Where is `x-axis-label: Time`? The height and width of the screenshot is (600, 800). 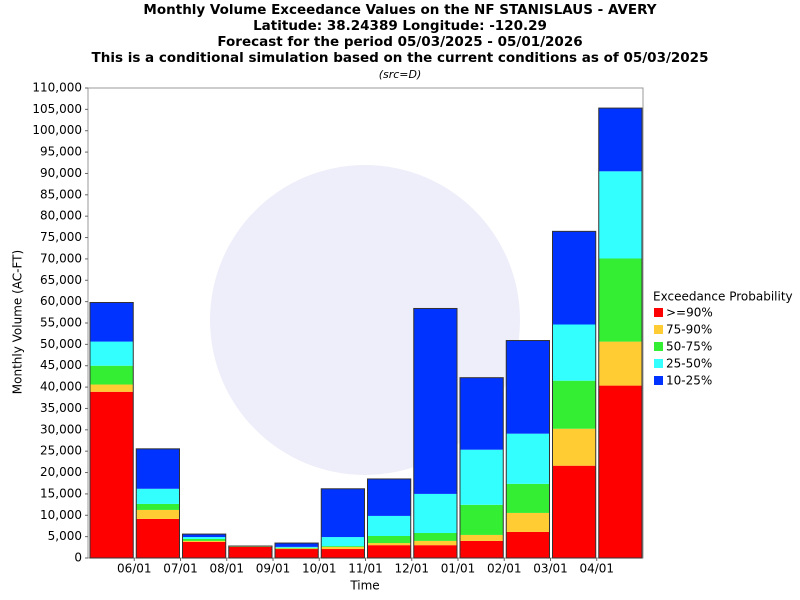
x-axis-label: Time is located at coordinates (364, 586).